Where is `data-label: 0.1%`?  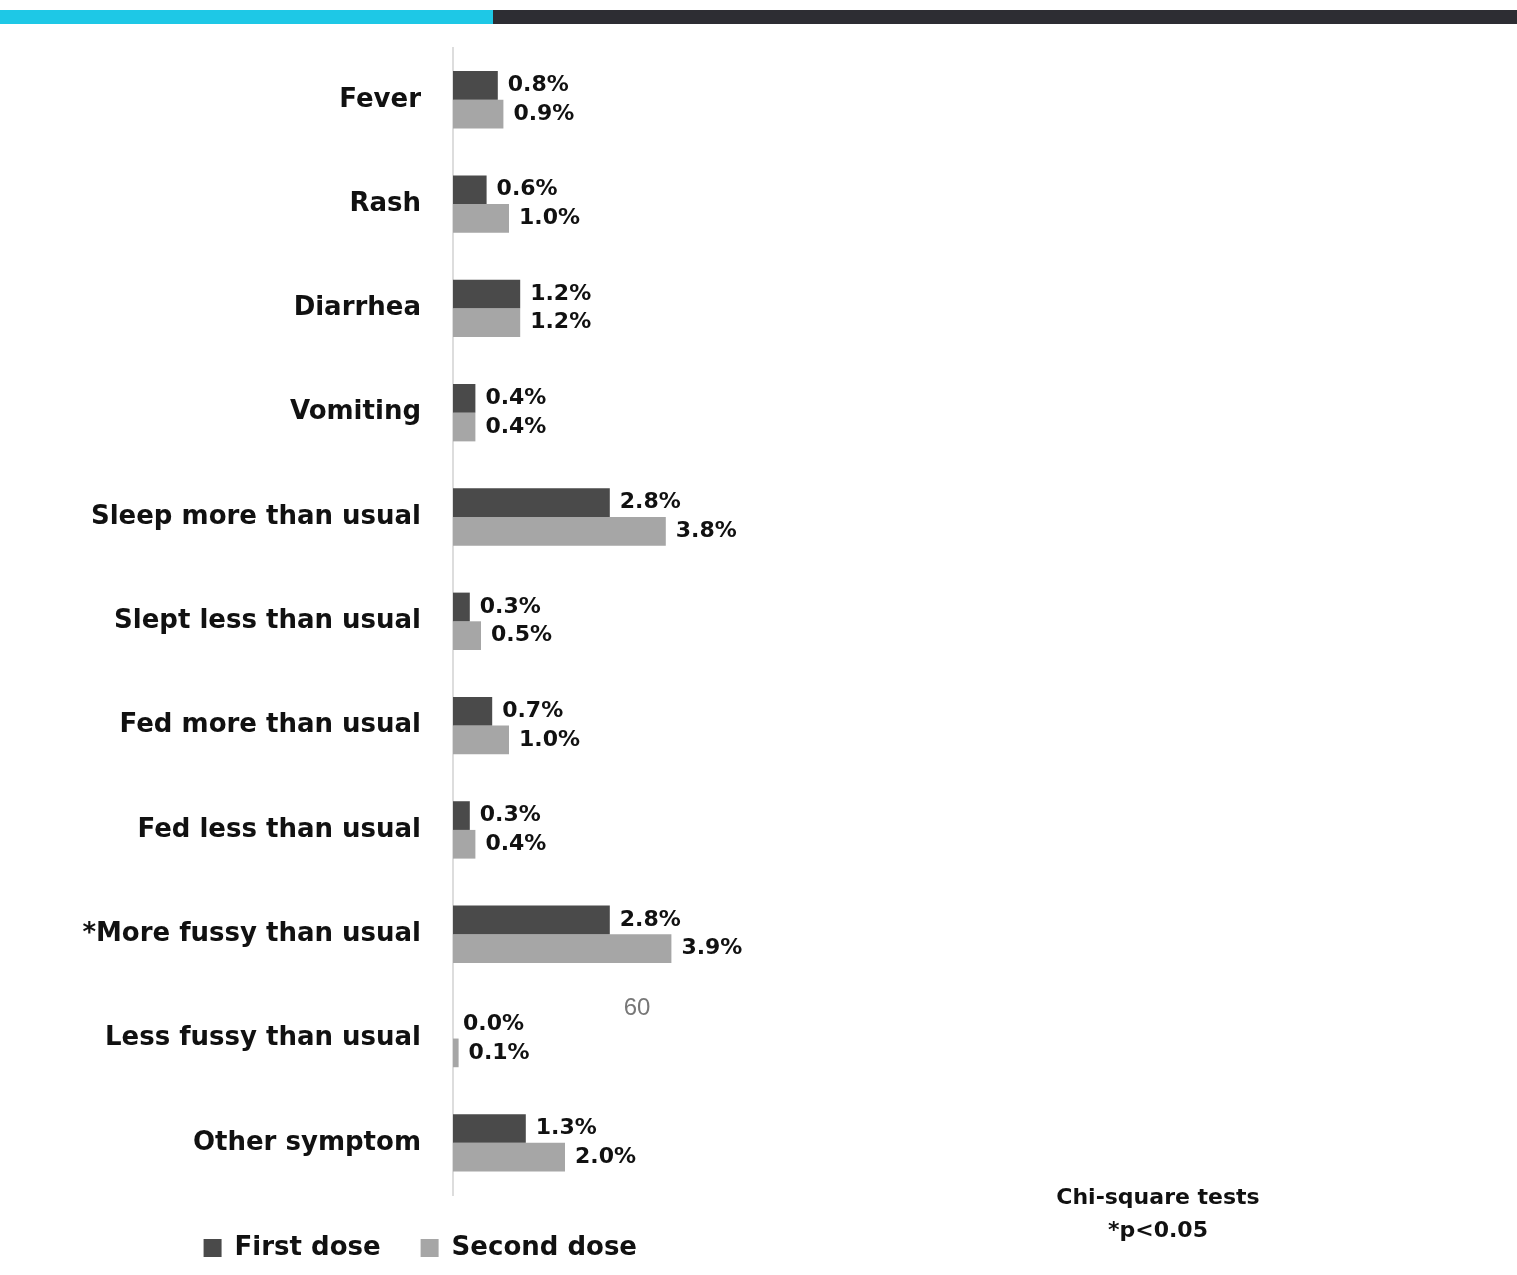
data-label: 0.1% is located at coordinates (499, 1051).